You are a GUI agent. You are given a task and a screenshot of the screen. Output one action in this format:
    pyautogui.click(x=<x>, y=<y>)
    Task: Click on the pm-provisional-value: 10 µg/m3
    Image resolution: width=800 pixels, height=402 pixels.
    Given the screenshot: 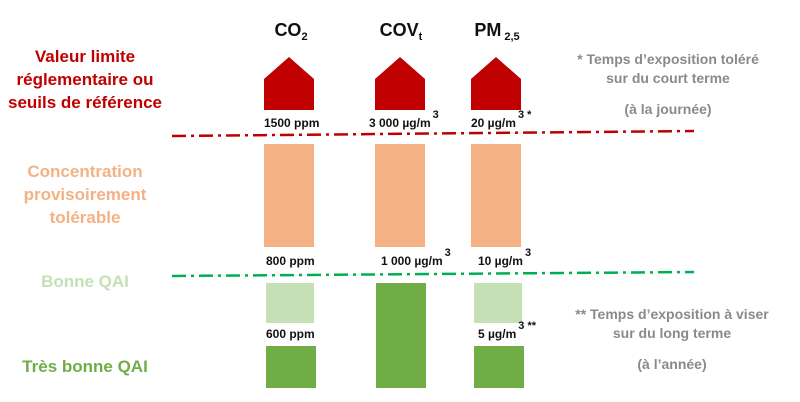 What is the action you would take?
    pyautogui.click(x=504, y=257)
    